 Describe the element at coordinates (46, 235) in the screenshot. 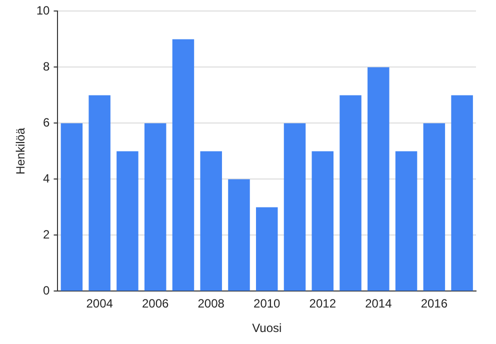

I see `y-tick-label: 2` at that location.